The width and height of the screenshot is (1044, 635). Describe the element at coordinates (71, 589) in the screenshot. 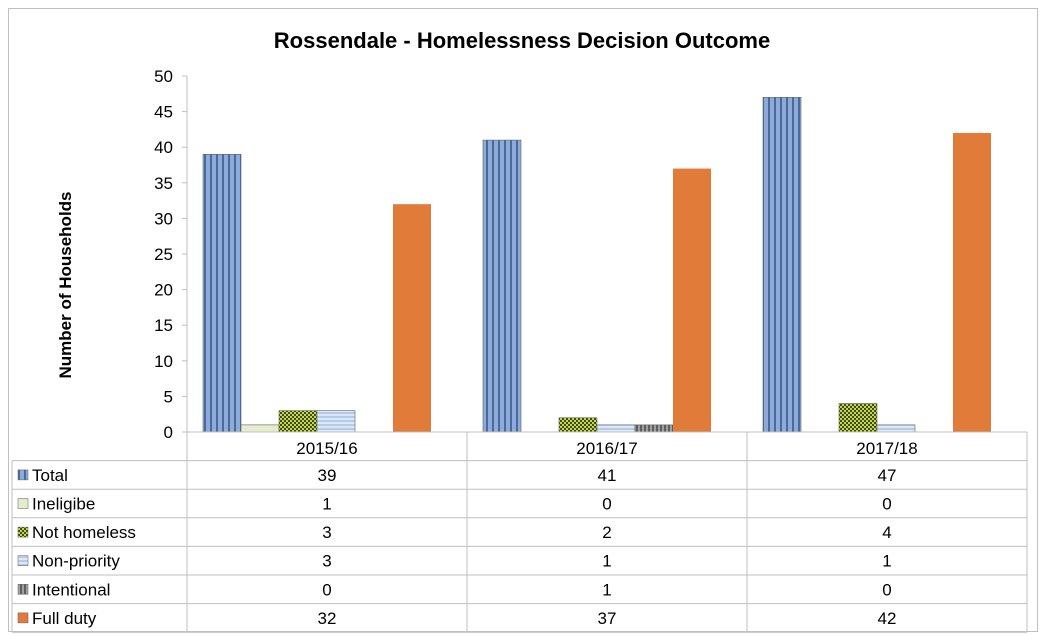

I see `legend-label: Intentional` at that location.